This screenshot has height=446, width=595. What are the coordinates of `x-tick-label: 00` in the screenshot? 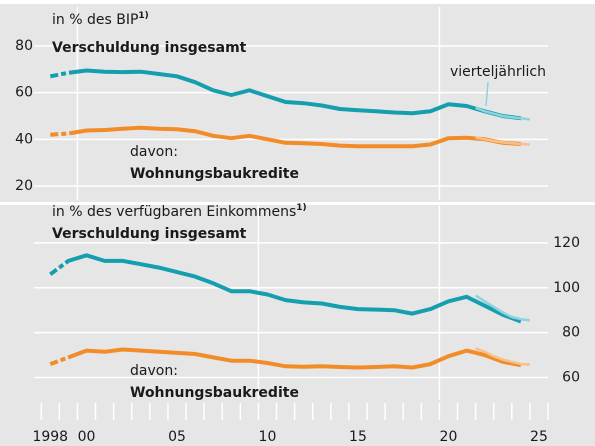 It's located at (87, 437).